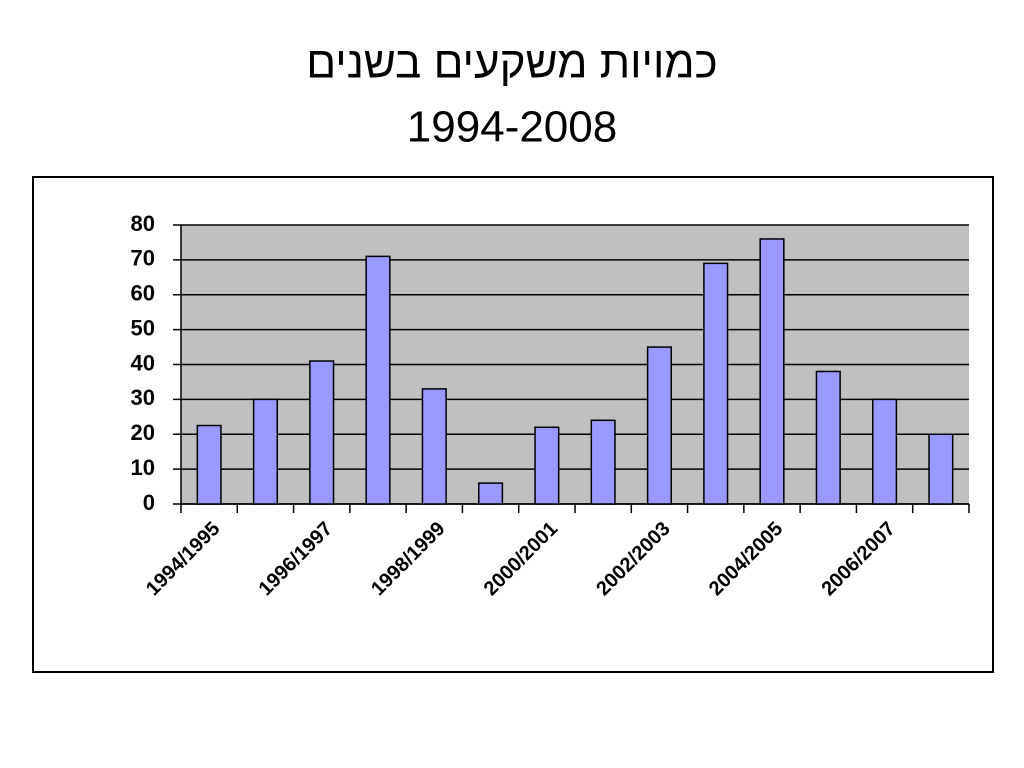 This screenshot has width=1024, height=768. Describe the element at coordinates (143, 223) in the screenshot. I see `y-tick-label: 80` at that location.